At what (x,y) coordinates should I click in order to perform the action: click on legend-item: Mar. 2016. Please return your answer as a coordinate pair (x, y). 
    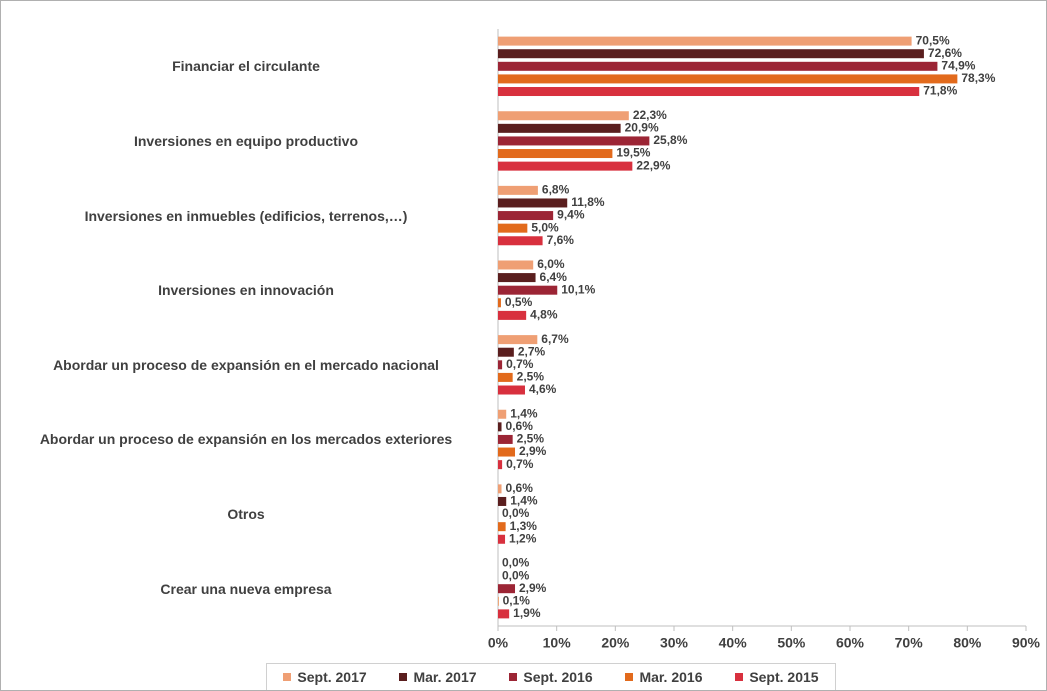
    Looking at the image, I should click on (664, 677).